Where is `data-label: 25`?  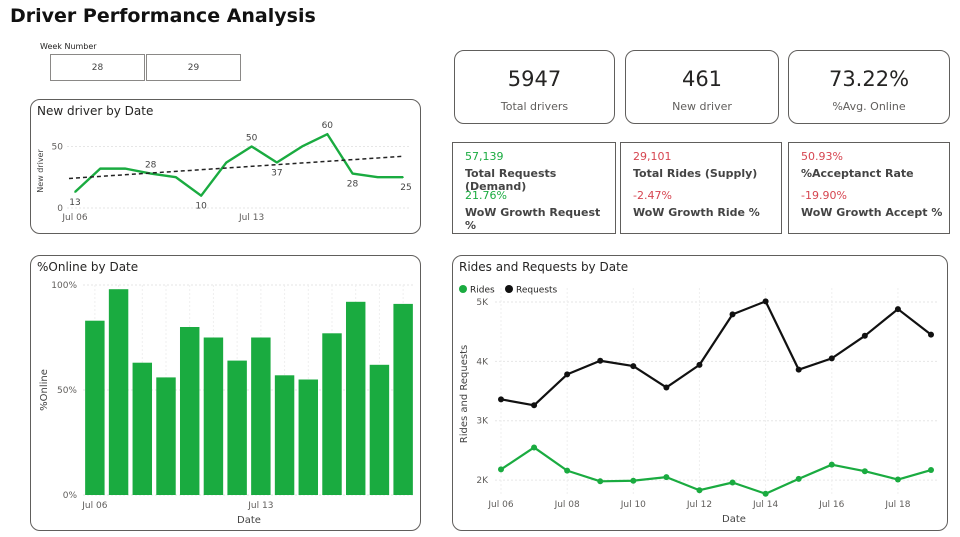 data-label: 25 is located at coordinates (405, 188).